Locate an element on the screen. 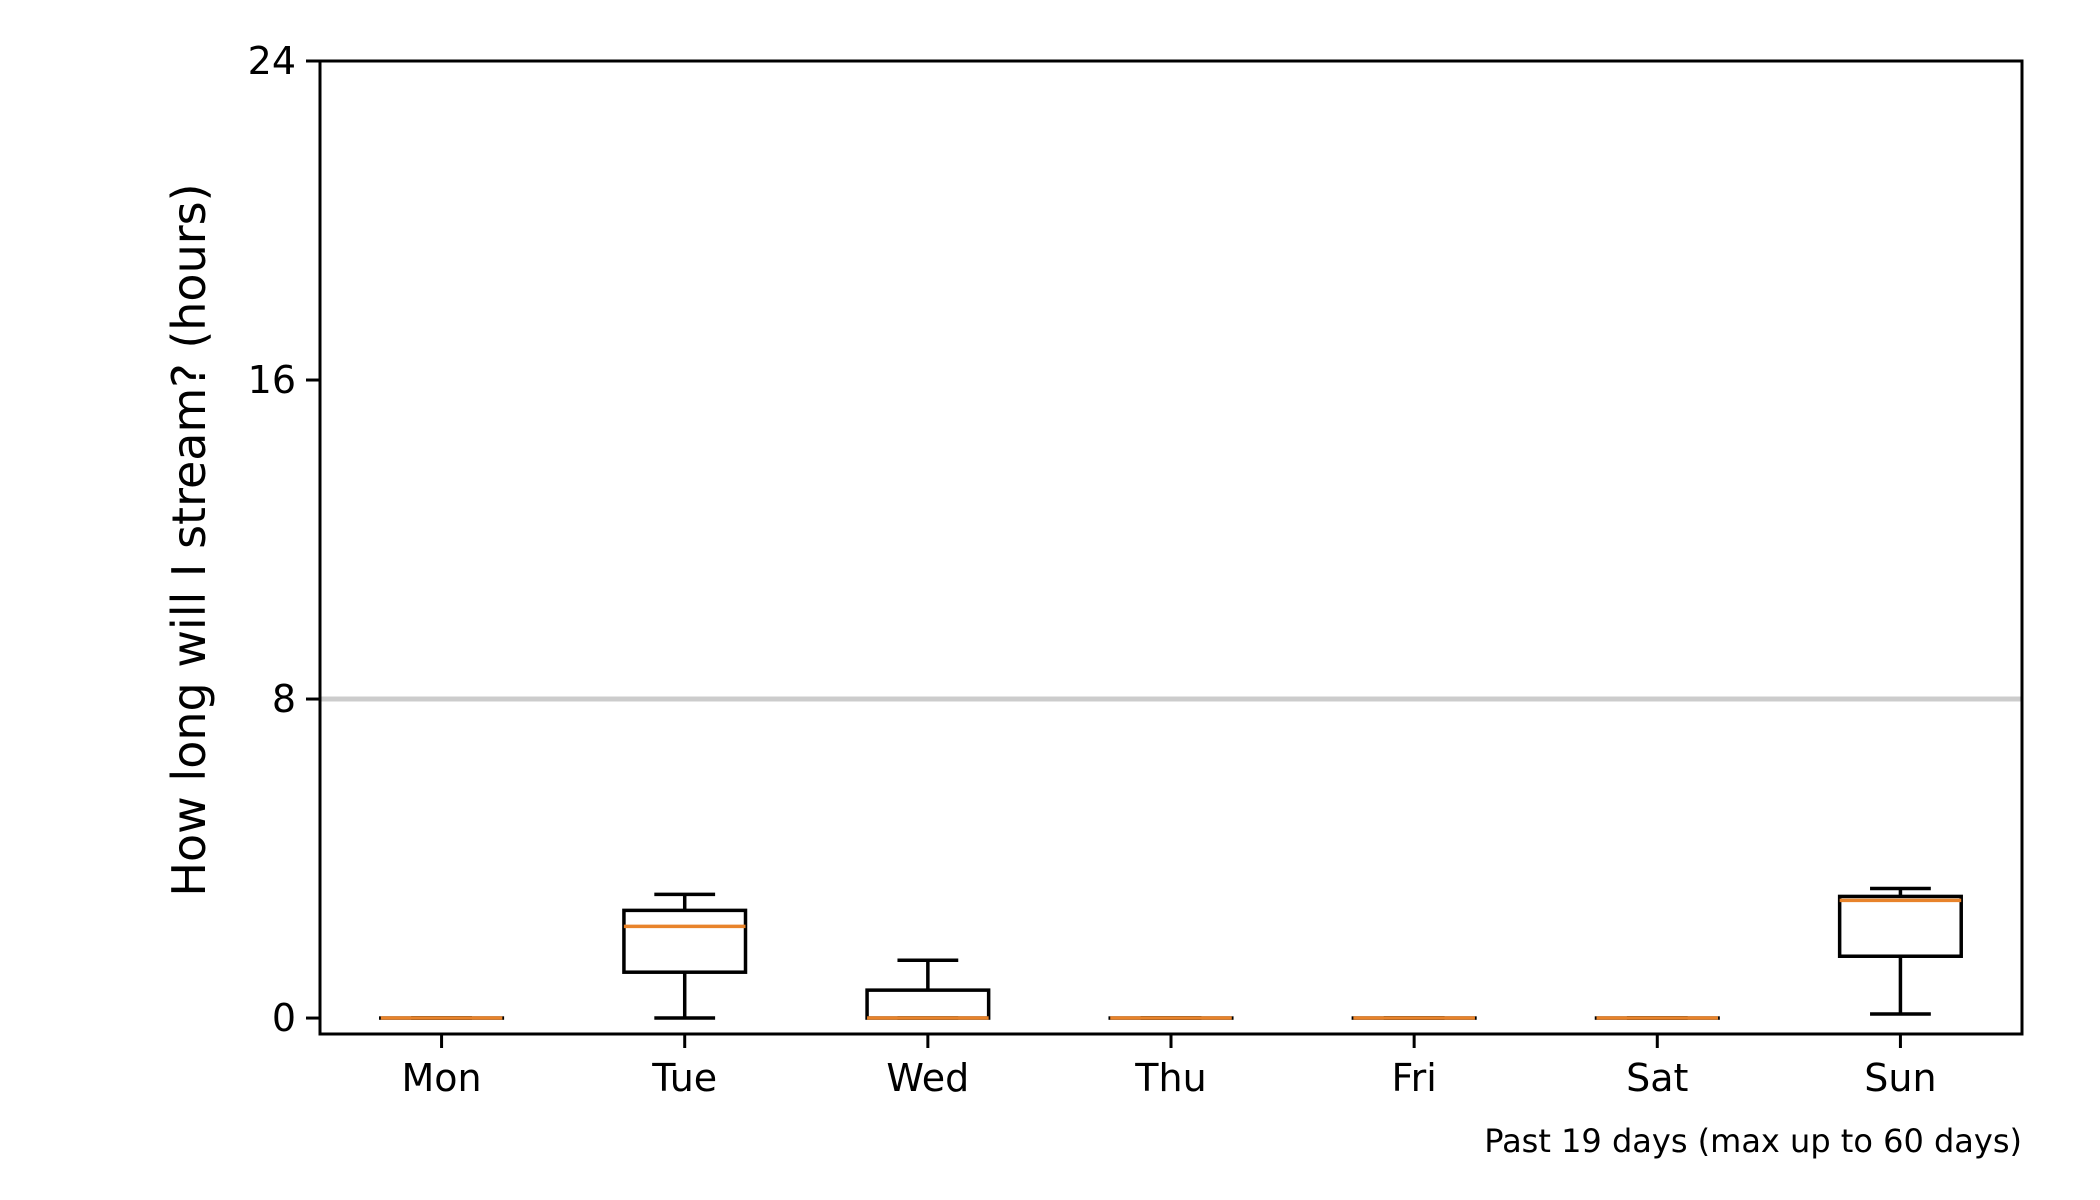 The height and width of the screenshot is (1200, 2100). y-tick-label: 16 is located at coordinates (272, 380).